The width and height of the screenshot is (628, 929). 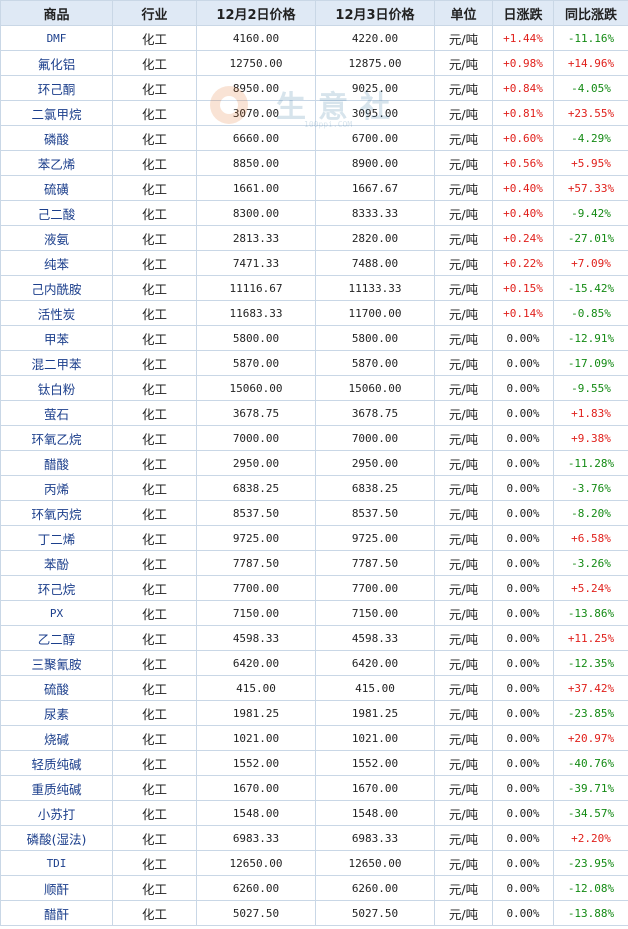 What do you see at coordinates (375, 563) in the screenshot?
I see `price-dec3-cell: 7787.50` at bounding box center [375, 563].